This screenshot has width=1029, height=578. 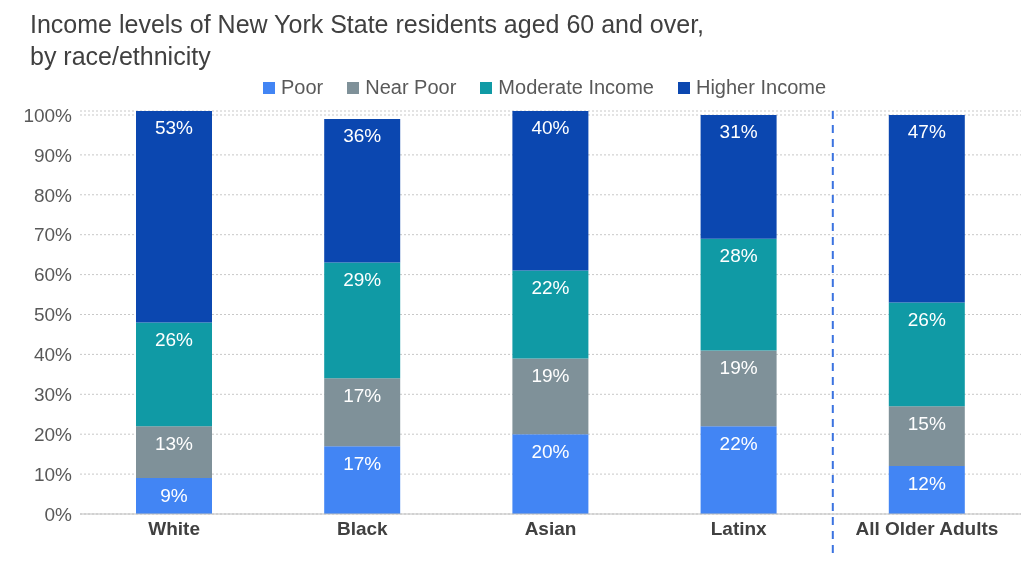 What do you see at coordinates (53, 195) in the screenshot?
I see `y-tick-label: 80%` at bounding box center [53, 195].